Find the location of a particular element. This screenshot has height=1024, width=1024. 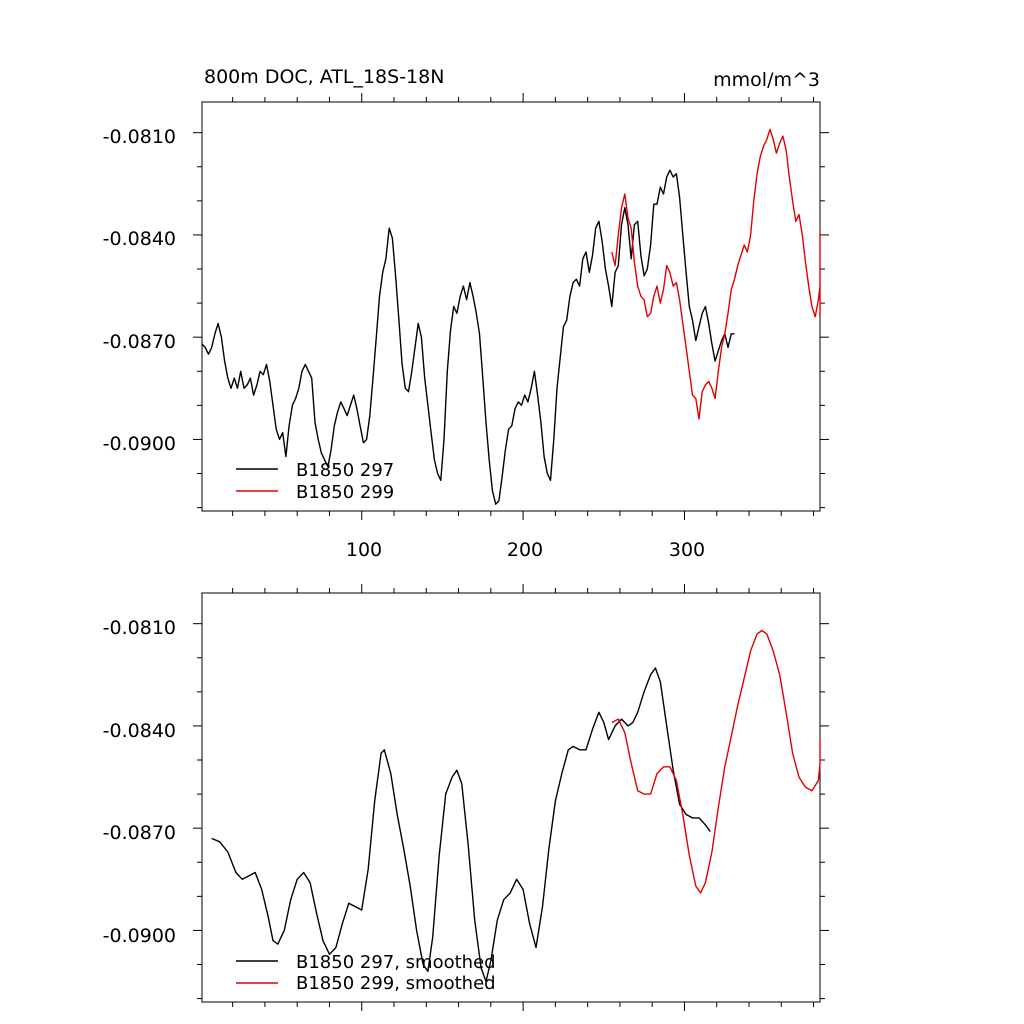

bottom-y-tick-label-2: -0.0870 is located at coordinates (139, 833).